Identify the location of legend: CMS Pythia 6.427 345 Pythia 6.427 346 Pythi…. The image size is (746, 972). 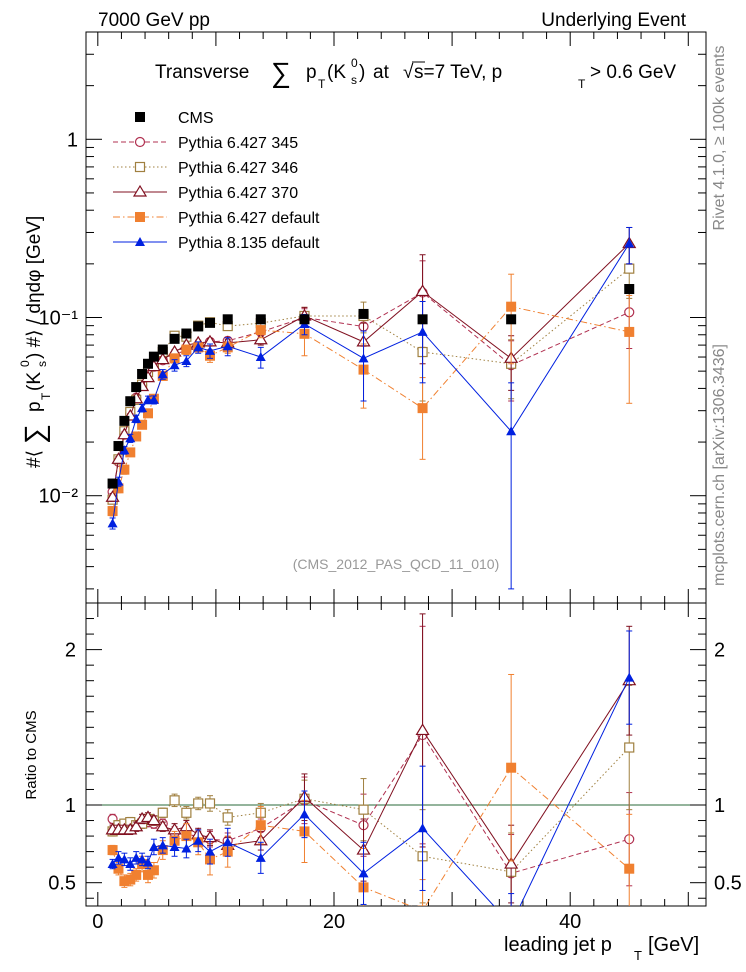
(216, 181).